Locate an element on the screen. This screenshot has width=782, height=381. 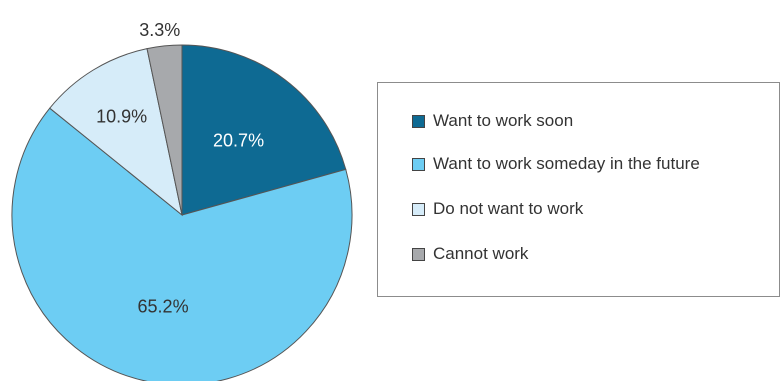
legend-item-do-not-want-to-work: Do not want to work is located at coordinates (497, 209).